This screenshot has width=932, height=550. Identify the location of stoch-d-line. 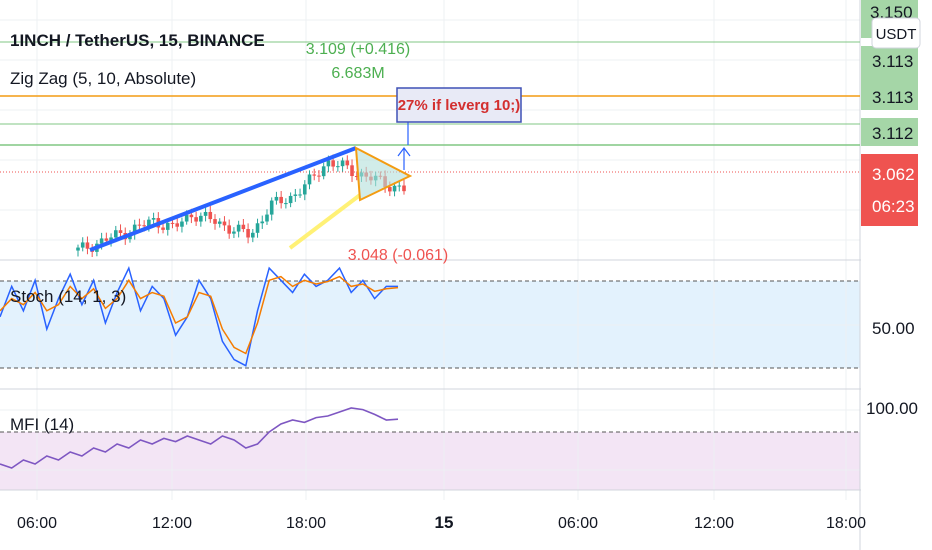
(199, 315).